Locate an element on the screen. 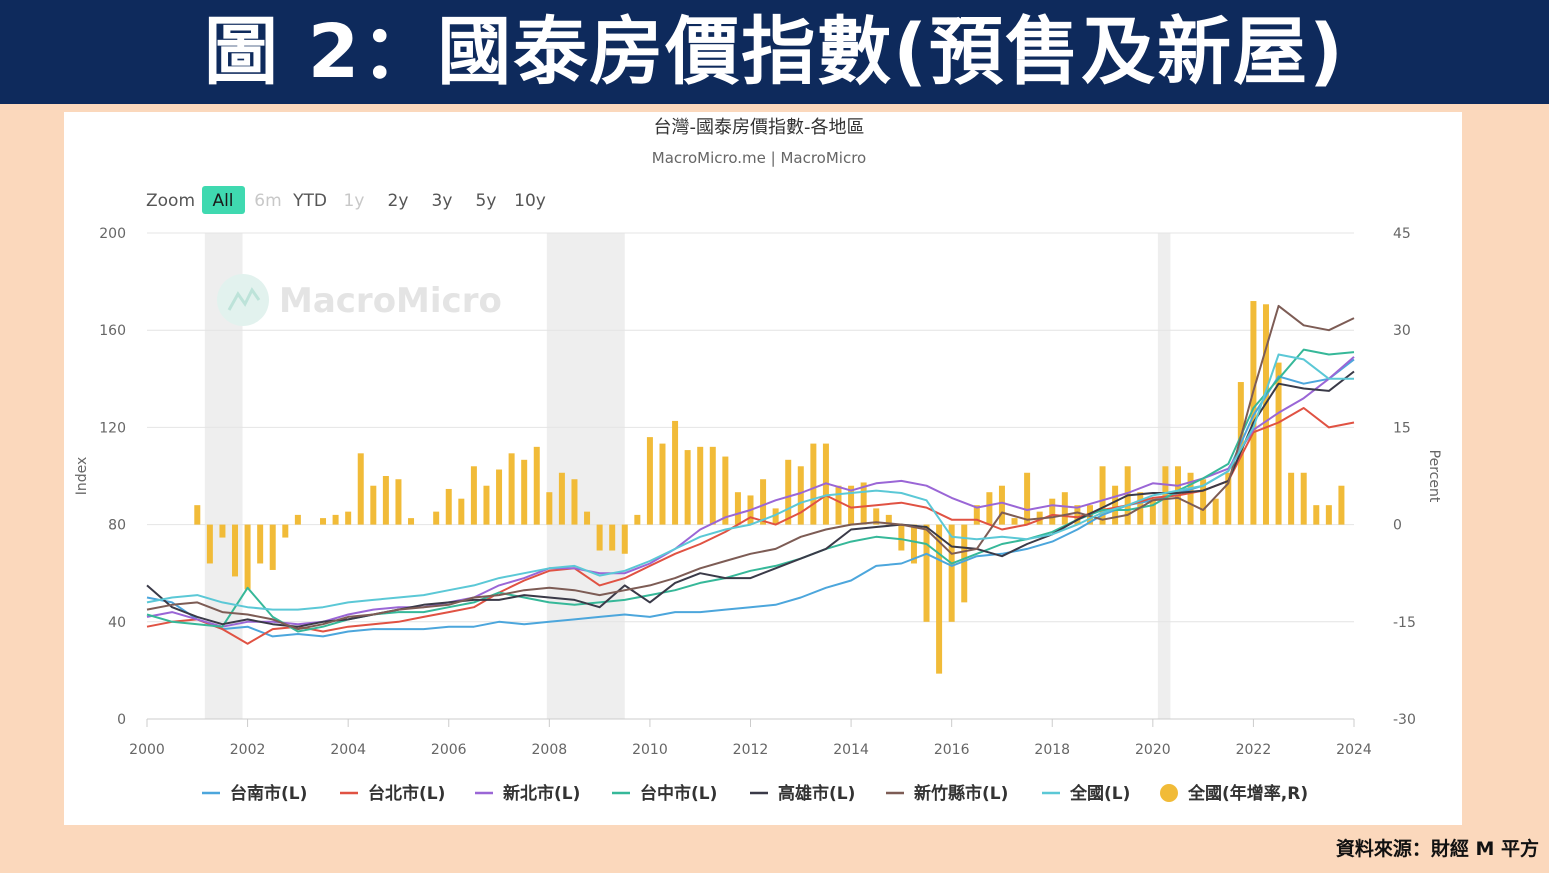  x-tick-label: 2022 is located at coordinates (1254, 750).